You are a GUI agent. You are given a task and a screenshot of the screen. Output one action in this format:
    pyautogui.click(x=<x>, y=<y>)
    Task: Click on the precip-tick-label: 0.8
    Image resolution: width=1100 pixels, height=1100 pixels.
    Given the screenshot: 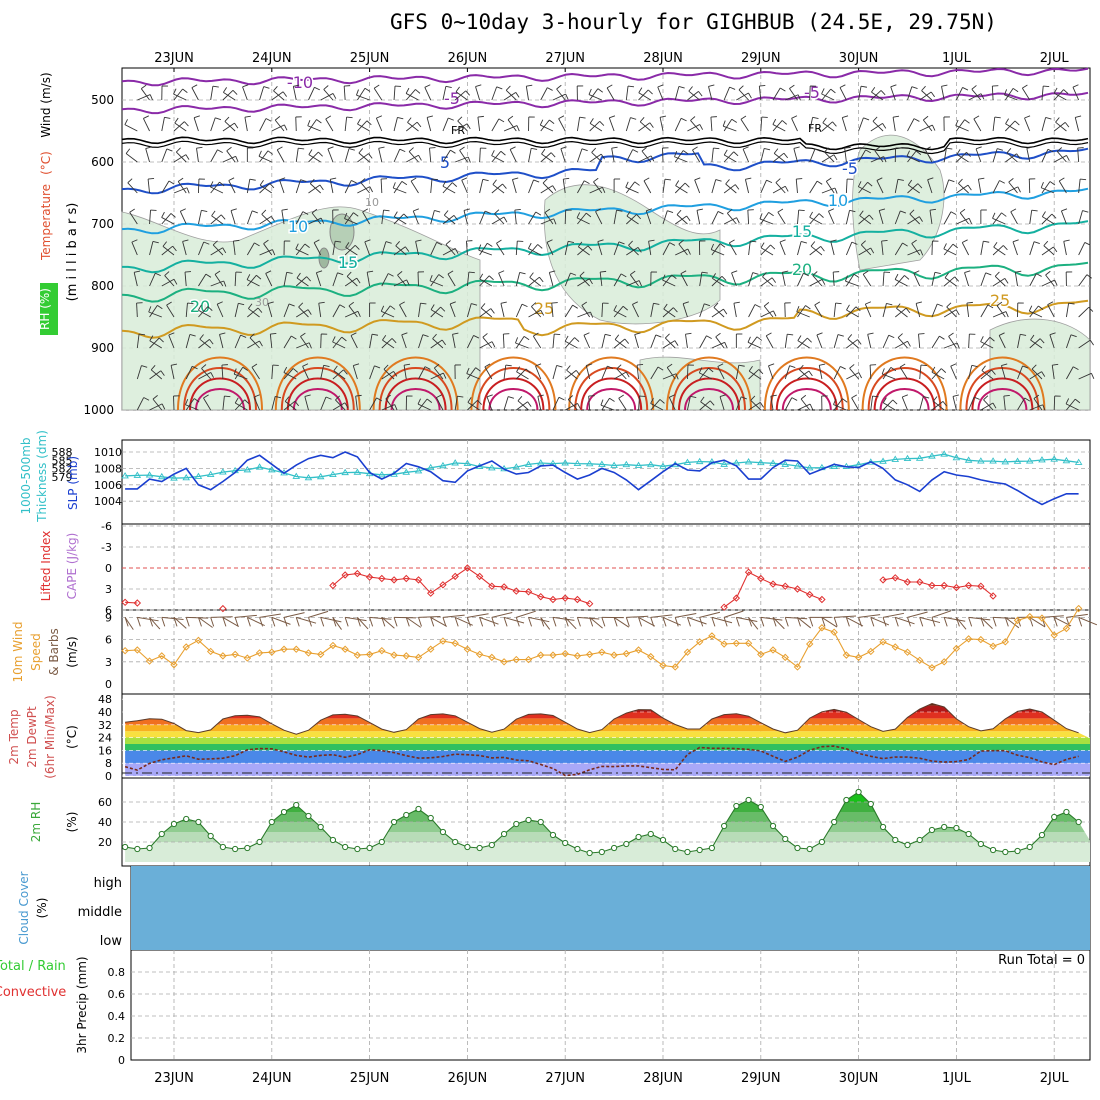 What is the action you would take?
    pyautogui.click(x=117, y=972)
    